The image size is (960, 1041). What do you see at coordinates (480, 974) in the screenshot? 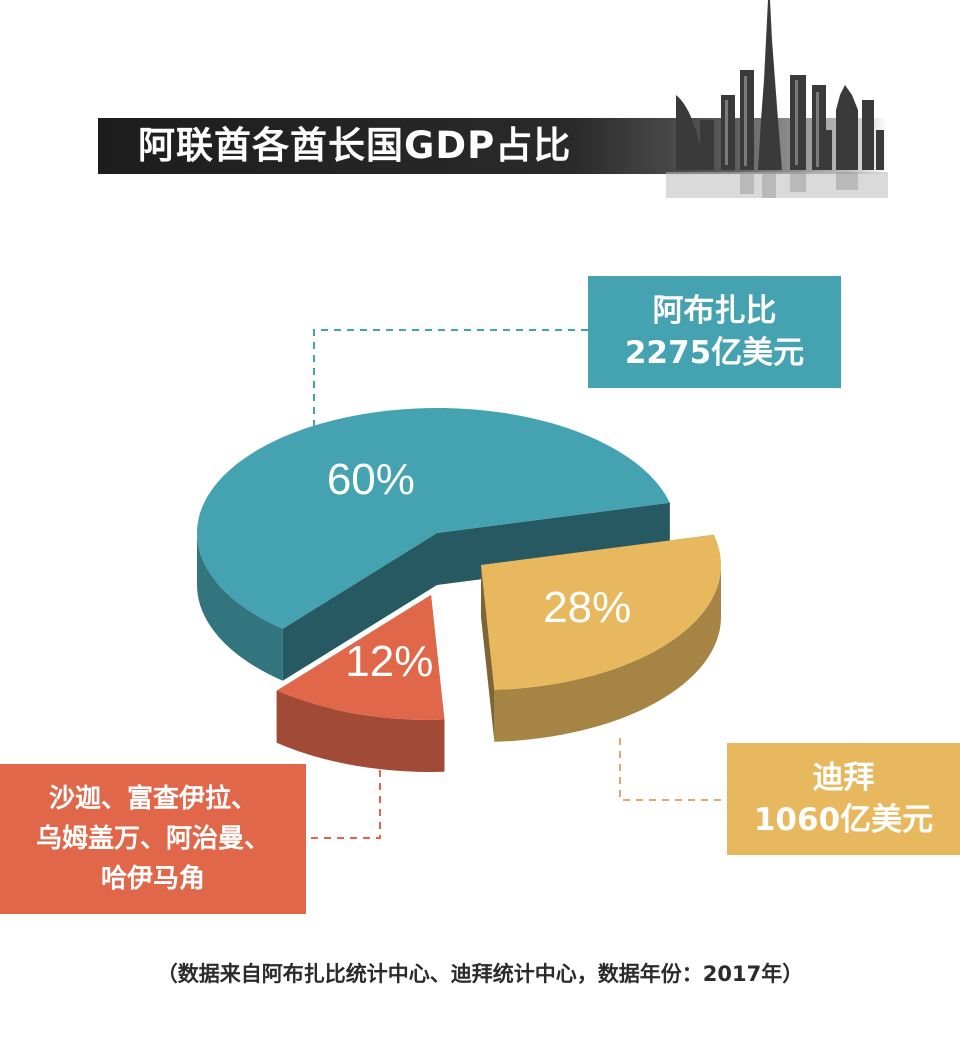
I see `data-source-footnote: （数据来自阿布扎比统计中心、迪拜统计中心，数据年份：2017年）` at bounding box center [480, 974].